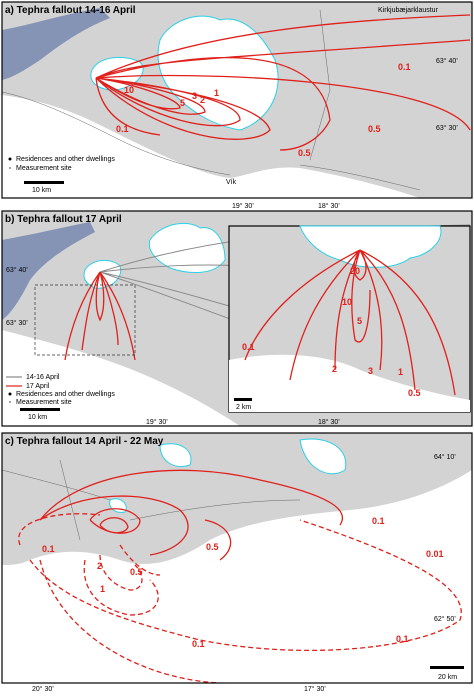  I want to click on contour-17-april, so click(100, 316).